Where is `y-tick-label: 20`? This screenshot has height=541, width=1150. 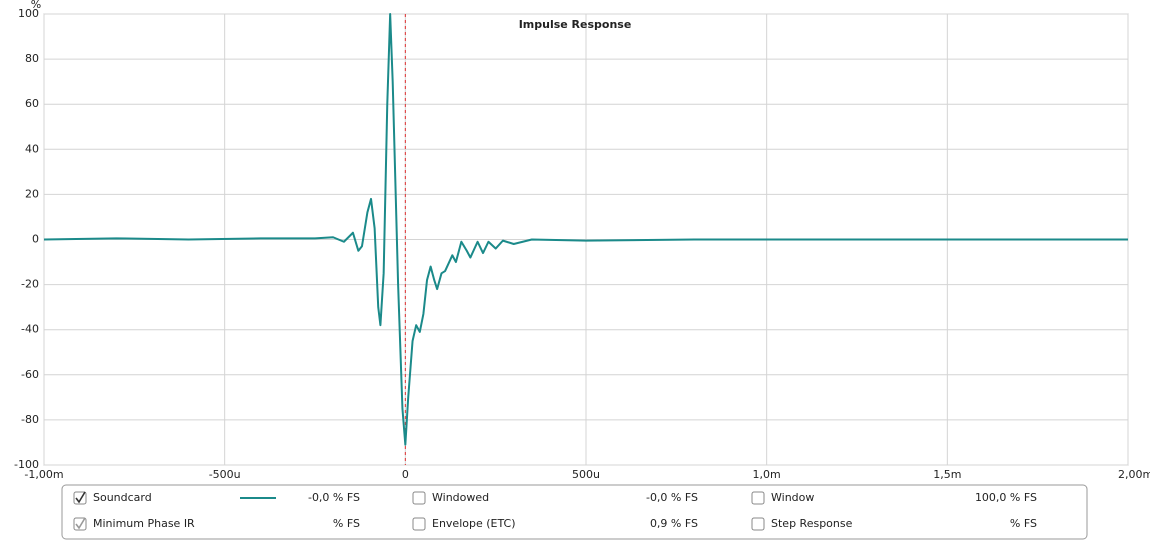
y-tick-label: 20 is located at coordinates (32, 193).